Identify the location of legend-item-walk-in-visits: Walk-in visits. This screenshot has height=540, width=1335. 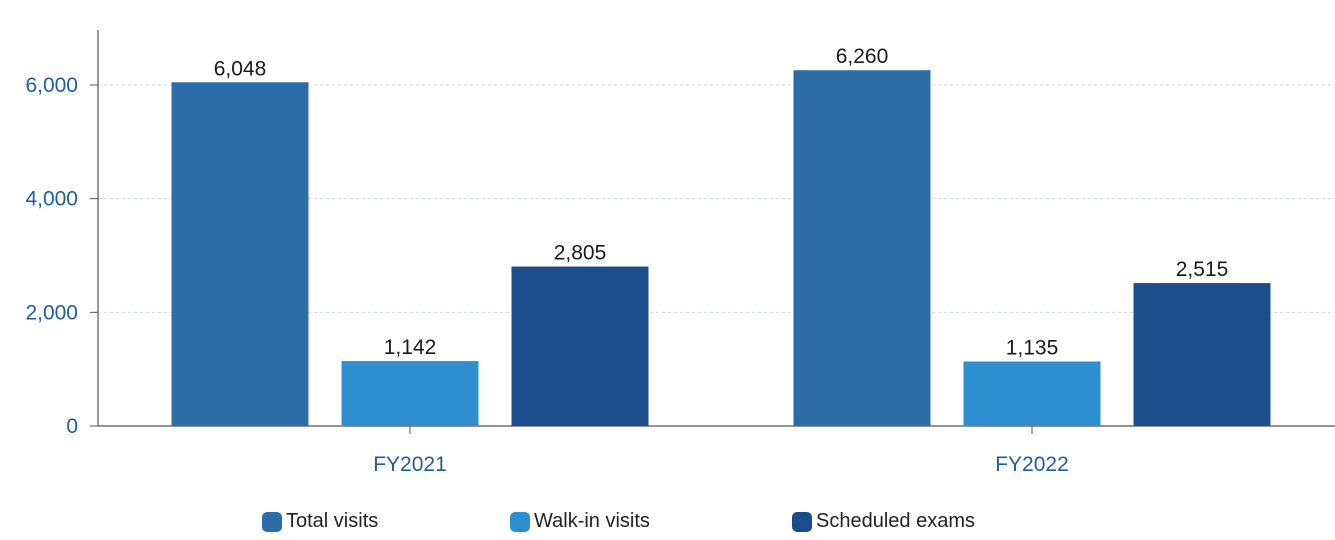
(580, 521).